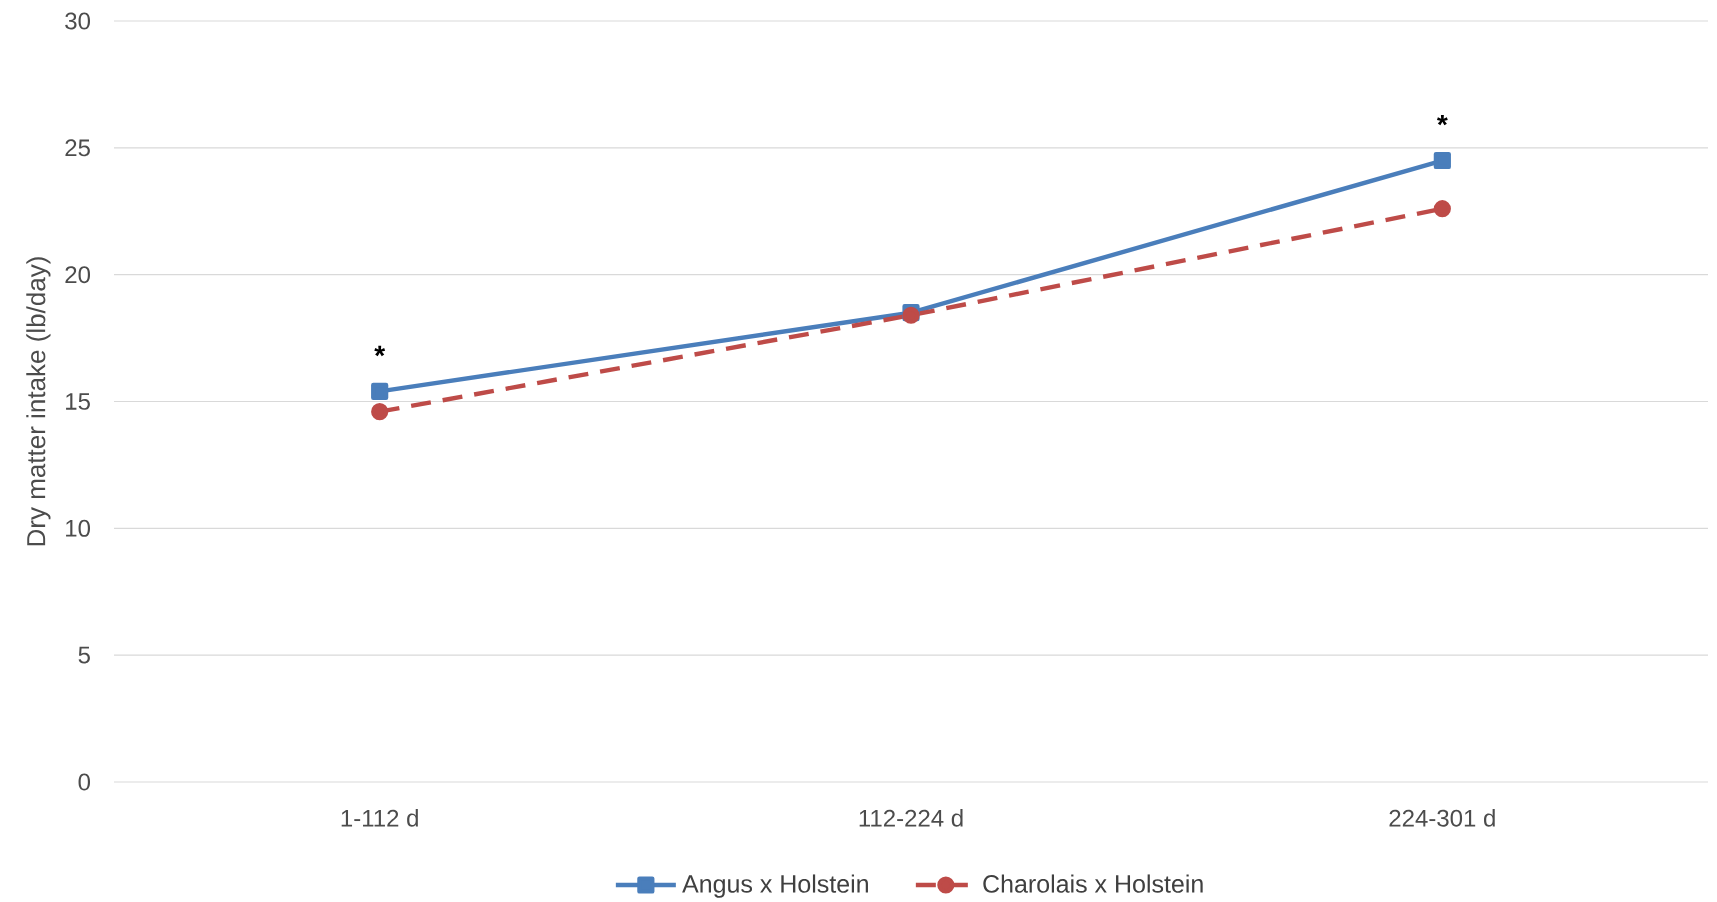  What do you see at coordinates (911, 818) in the screenshot?
I see `x-tick-label: 112-224 d` at bounding box center [911, 818].